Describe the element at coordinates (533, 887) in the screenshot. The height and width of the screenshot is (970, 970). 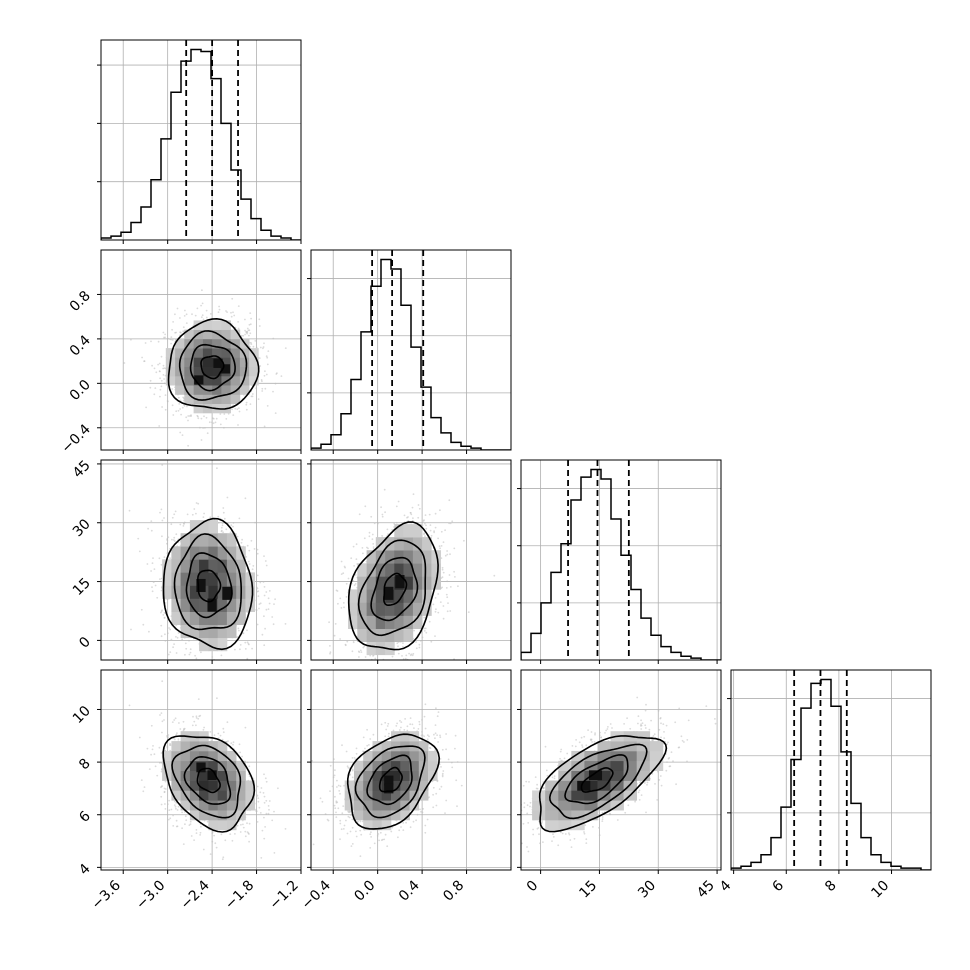
I see `x-tick-label: 0` at that location.